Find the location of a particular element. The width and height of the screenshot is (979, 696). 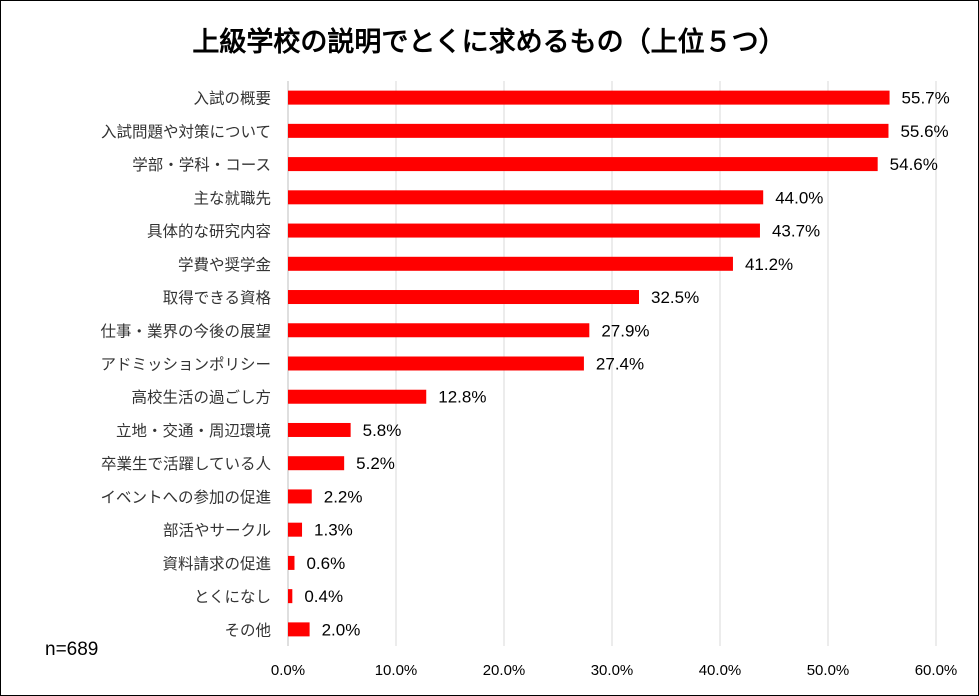

category-label: 仕事・業界の今後の展望 is located at coordinates (185, 331).